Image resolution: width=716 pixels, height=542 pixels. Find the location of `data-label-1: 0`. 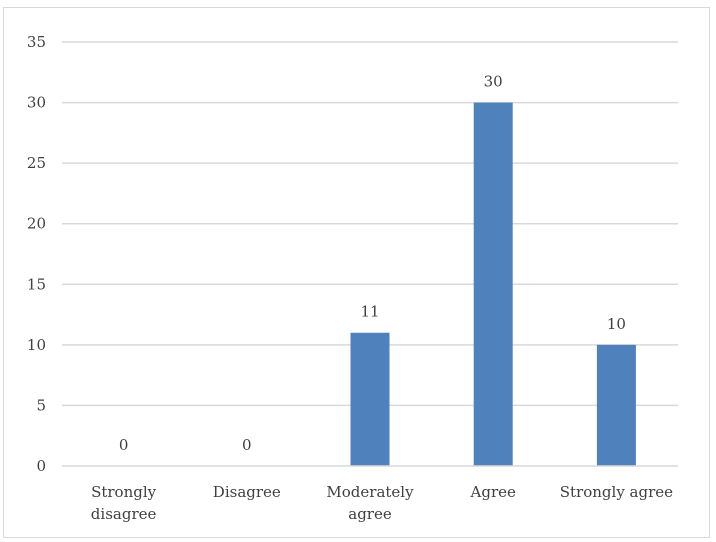

data-label-1: 0 is located at coordinates (247, 445).